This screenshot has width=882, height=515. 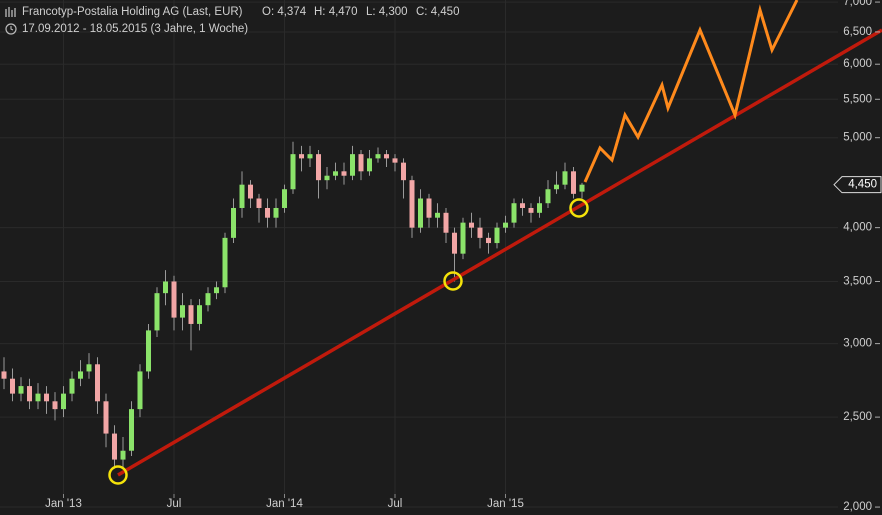 What do you see at coordinates (505, 504) in the screenshot?
I see `x-tick-label: Jan '15` at bounding box center [505, 504].